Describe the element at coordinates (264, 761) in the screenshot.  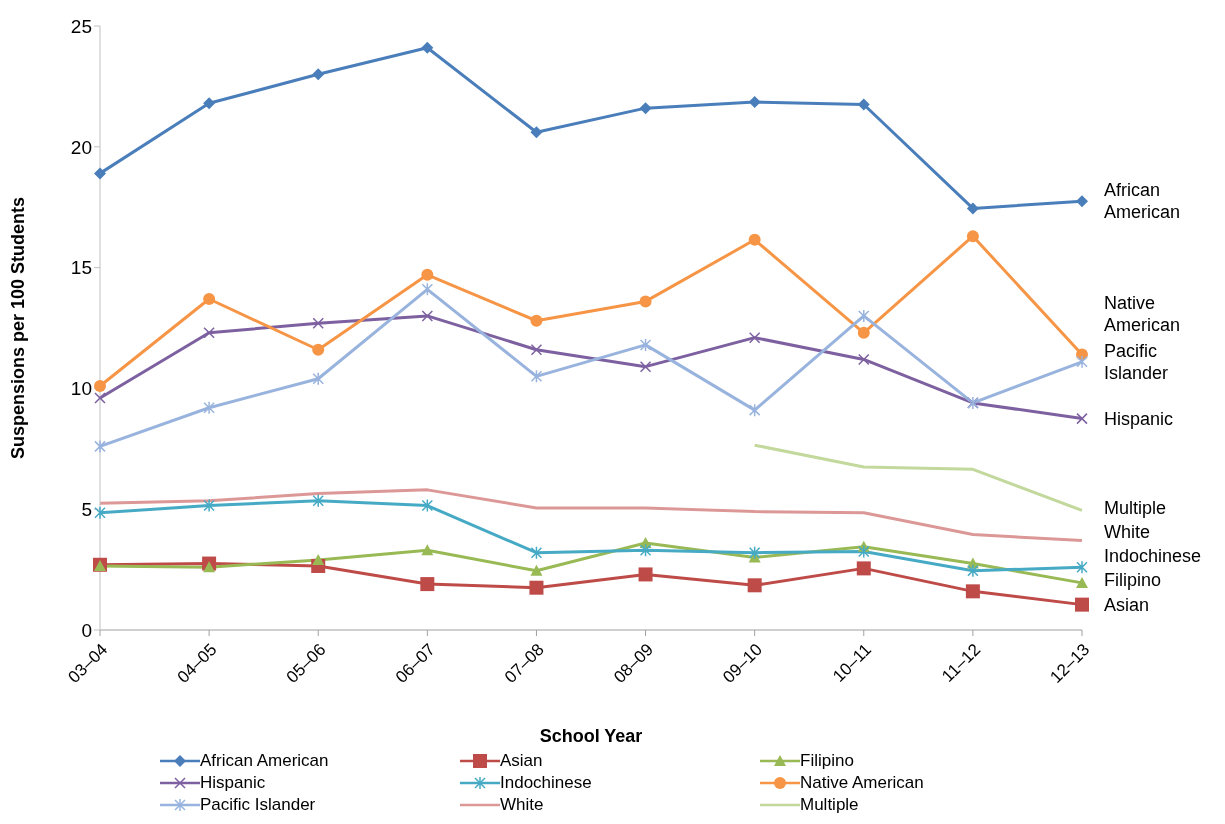
I see `legend-label: African American` at that location.